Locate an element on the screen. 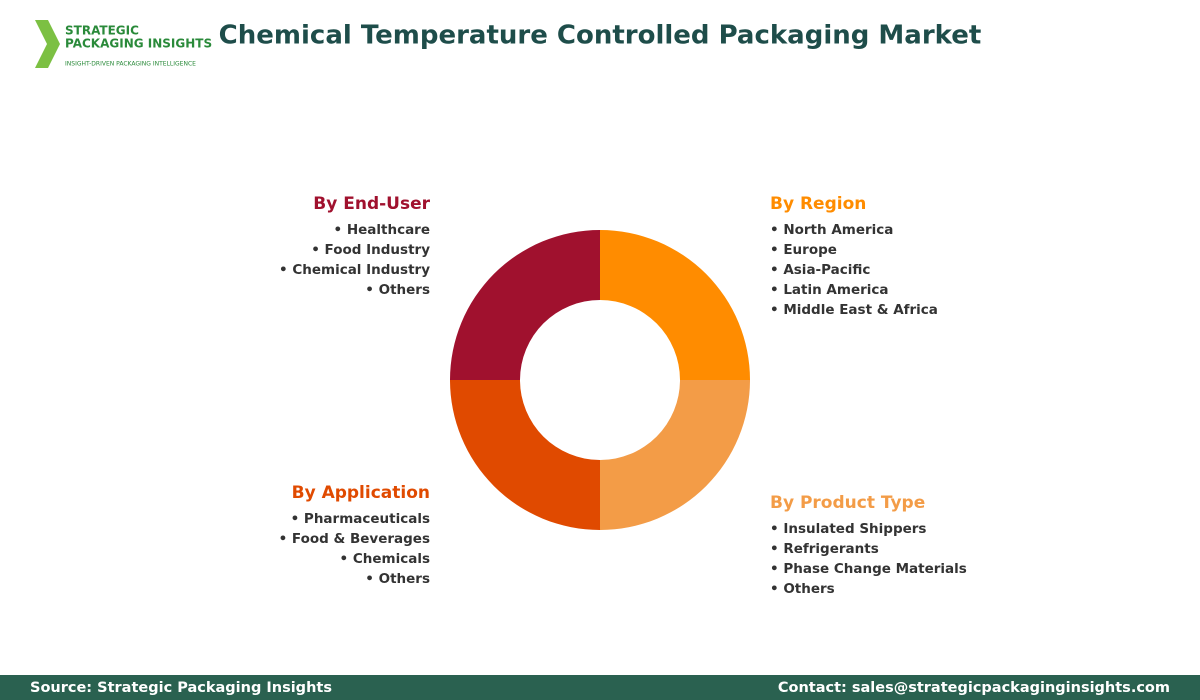 The image size is (1200, 700). footer-bar is located at coordinates (600, 687).